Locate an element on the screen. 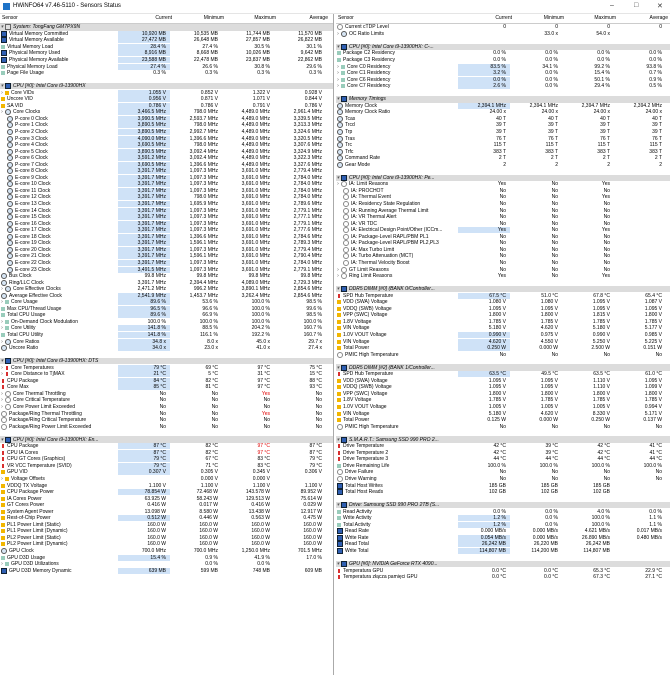  sensor-row: GPU VID 0.307 V 0.305 V 0.345 V 0.306 V is located at coordinates (166, 472).